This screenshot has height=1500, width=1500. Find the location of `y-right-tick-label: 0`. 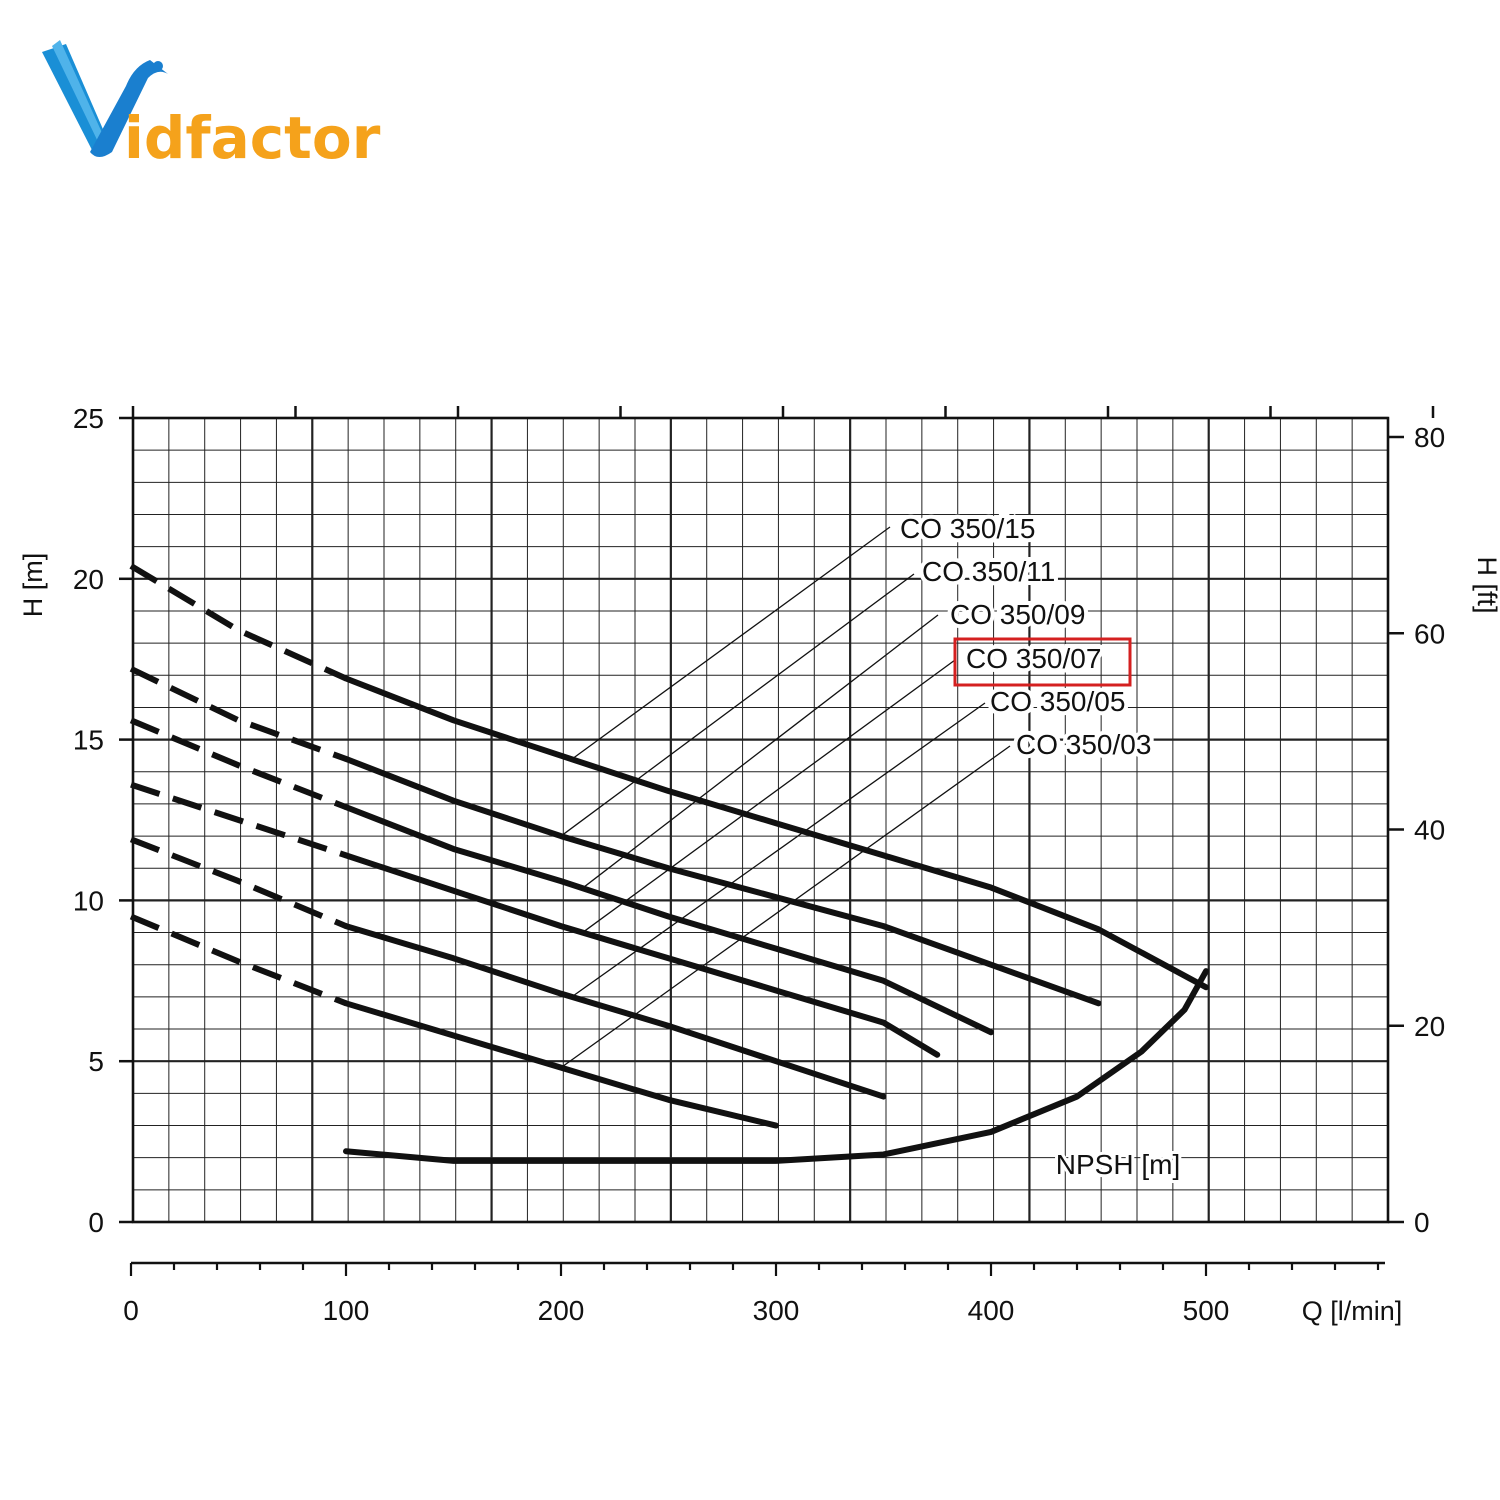

y-right-tick-label: 0 is located at coordinates (1422, 1222).